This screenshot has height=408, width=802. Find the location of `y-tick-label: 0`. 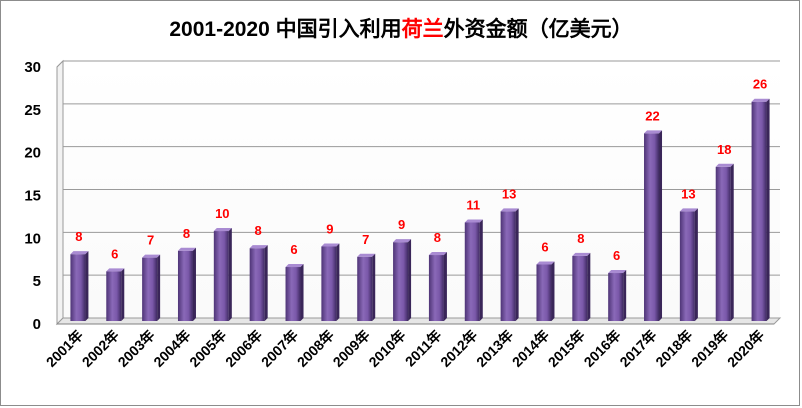

y-tick-label: 0 is located at coordinates (37, 324).